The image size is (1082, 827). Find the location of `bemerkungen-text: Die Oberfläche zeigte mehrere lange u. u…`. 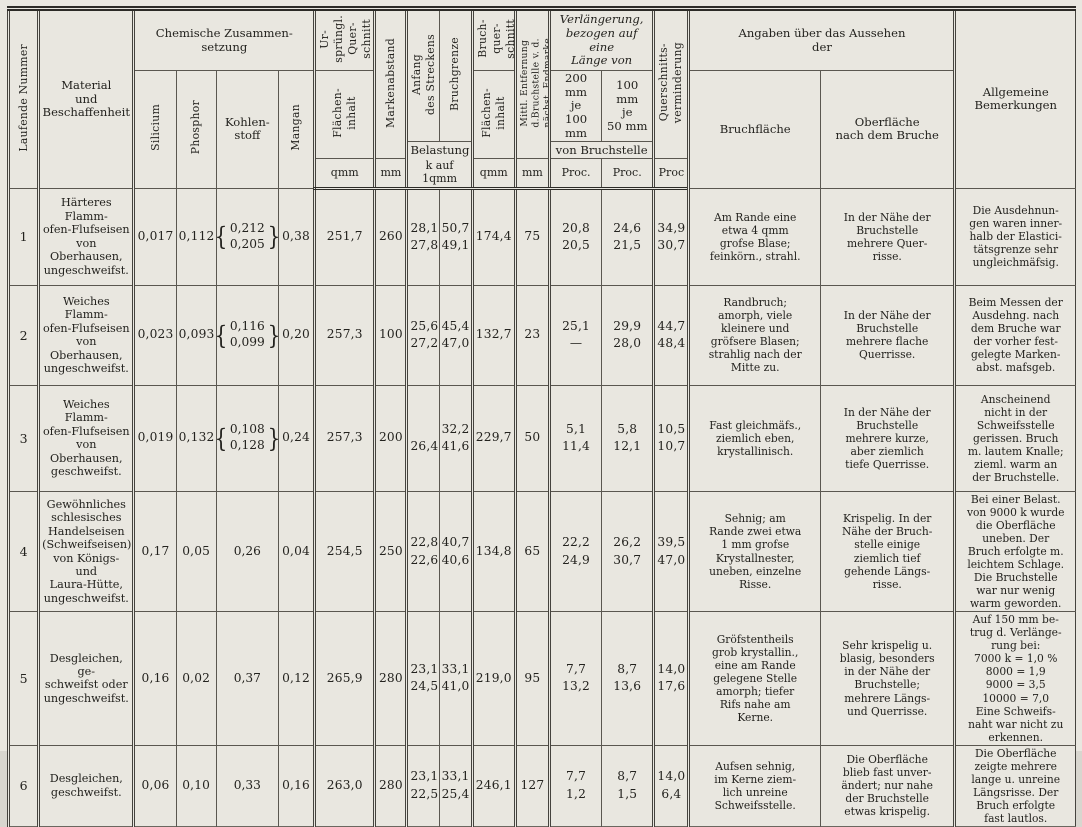

bemerkungen-text: Die Oberfläche zeigte mehrere lange u. u… is located at coordinates (1015, 785).